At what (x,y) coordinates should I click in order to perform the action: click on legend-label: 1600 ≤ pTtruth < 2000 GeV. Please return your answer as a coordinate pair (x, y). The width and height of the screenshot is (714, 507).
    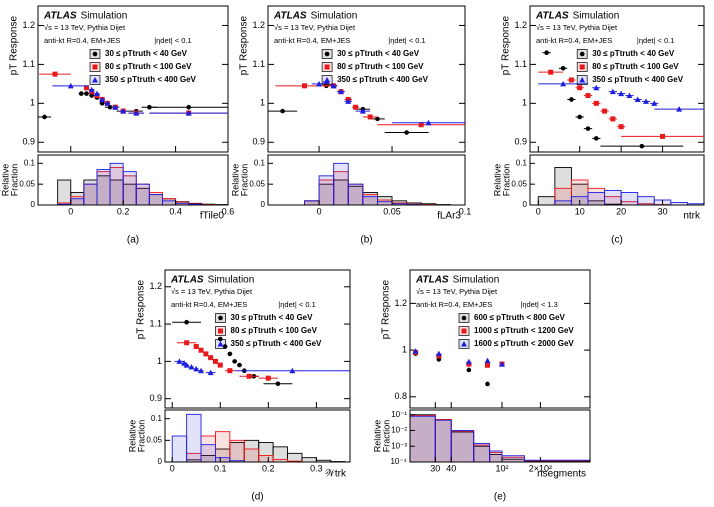
    Looking at the image, I should click on (524, 343).